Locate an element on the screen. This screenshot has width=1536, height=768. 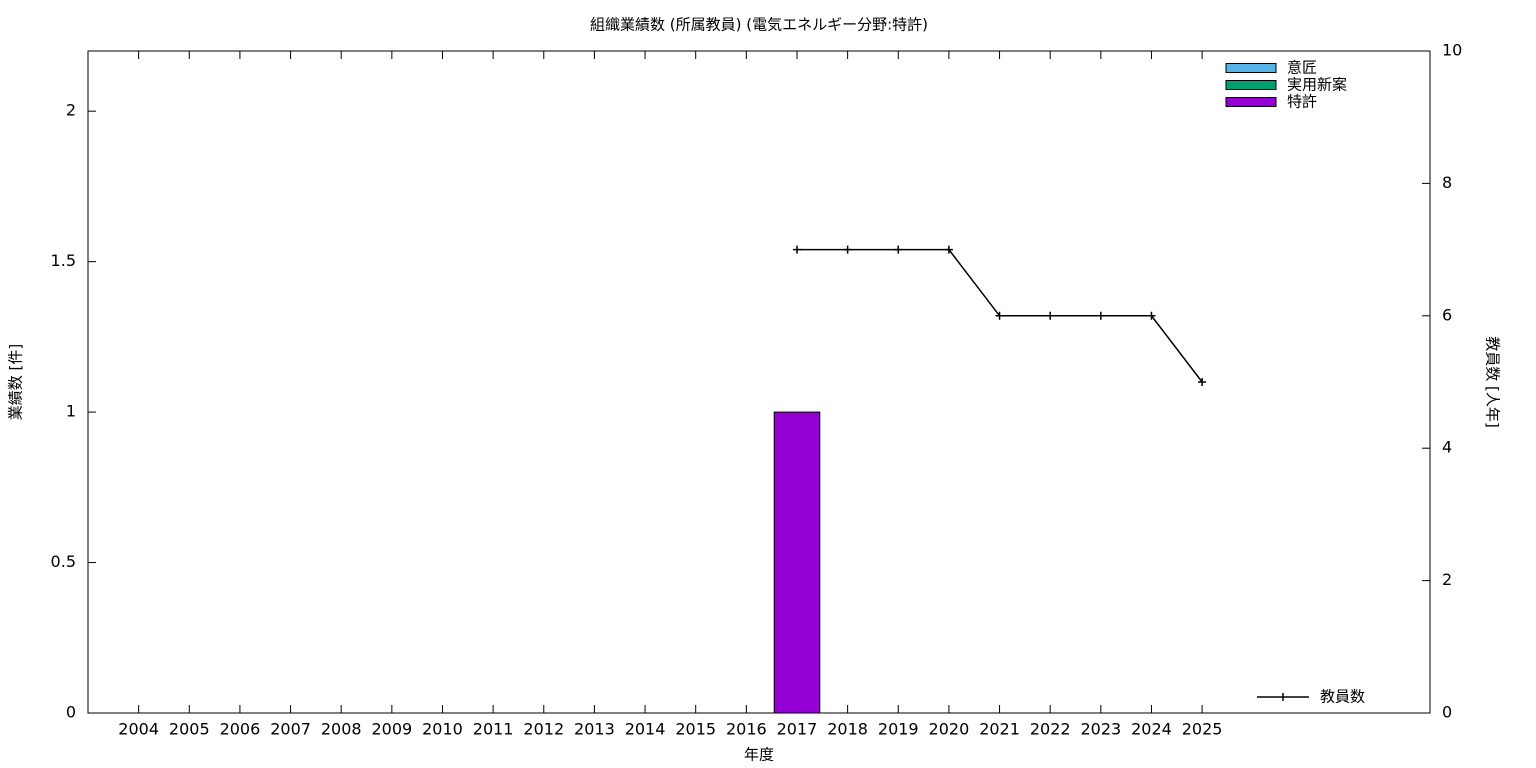
x-tick-label: 2007 is located at coordinates (290, 729).